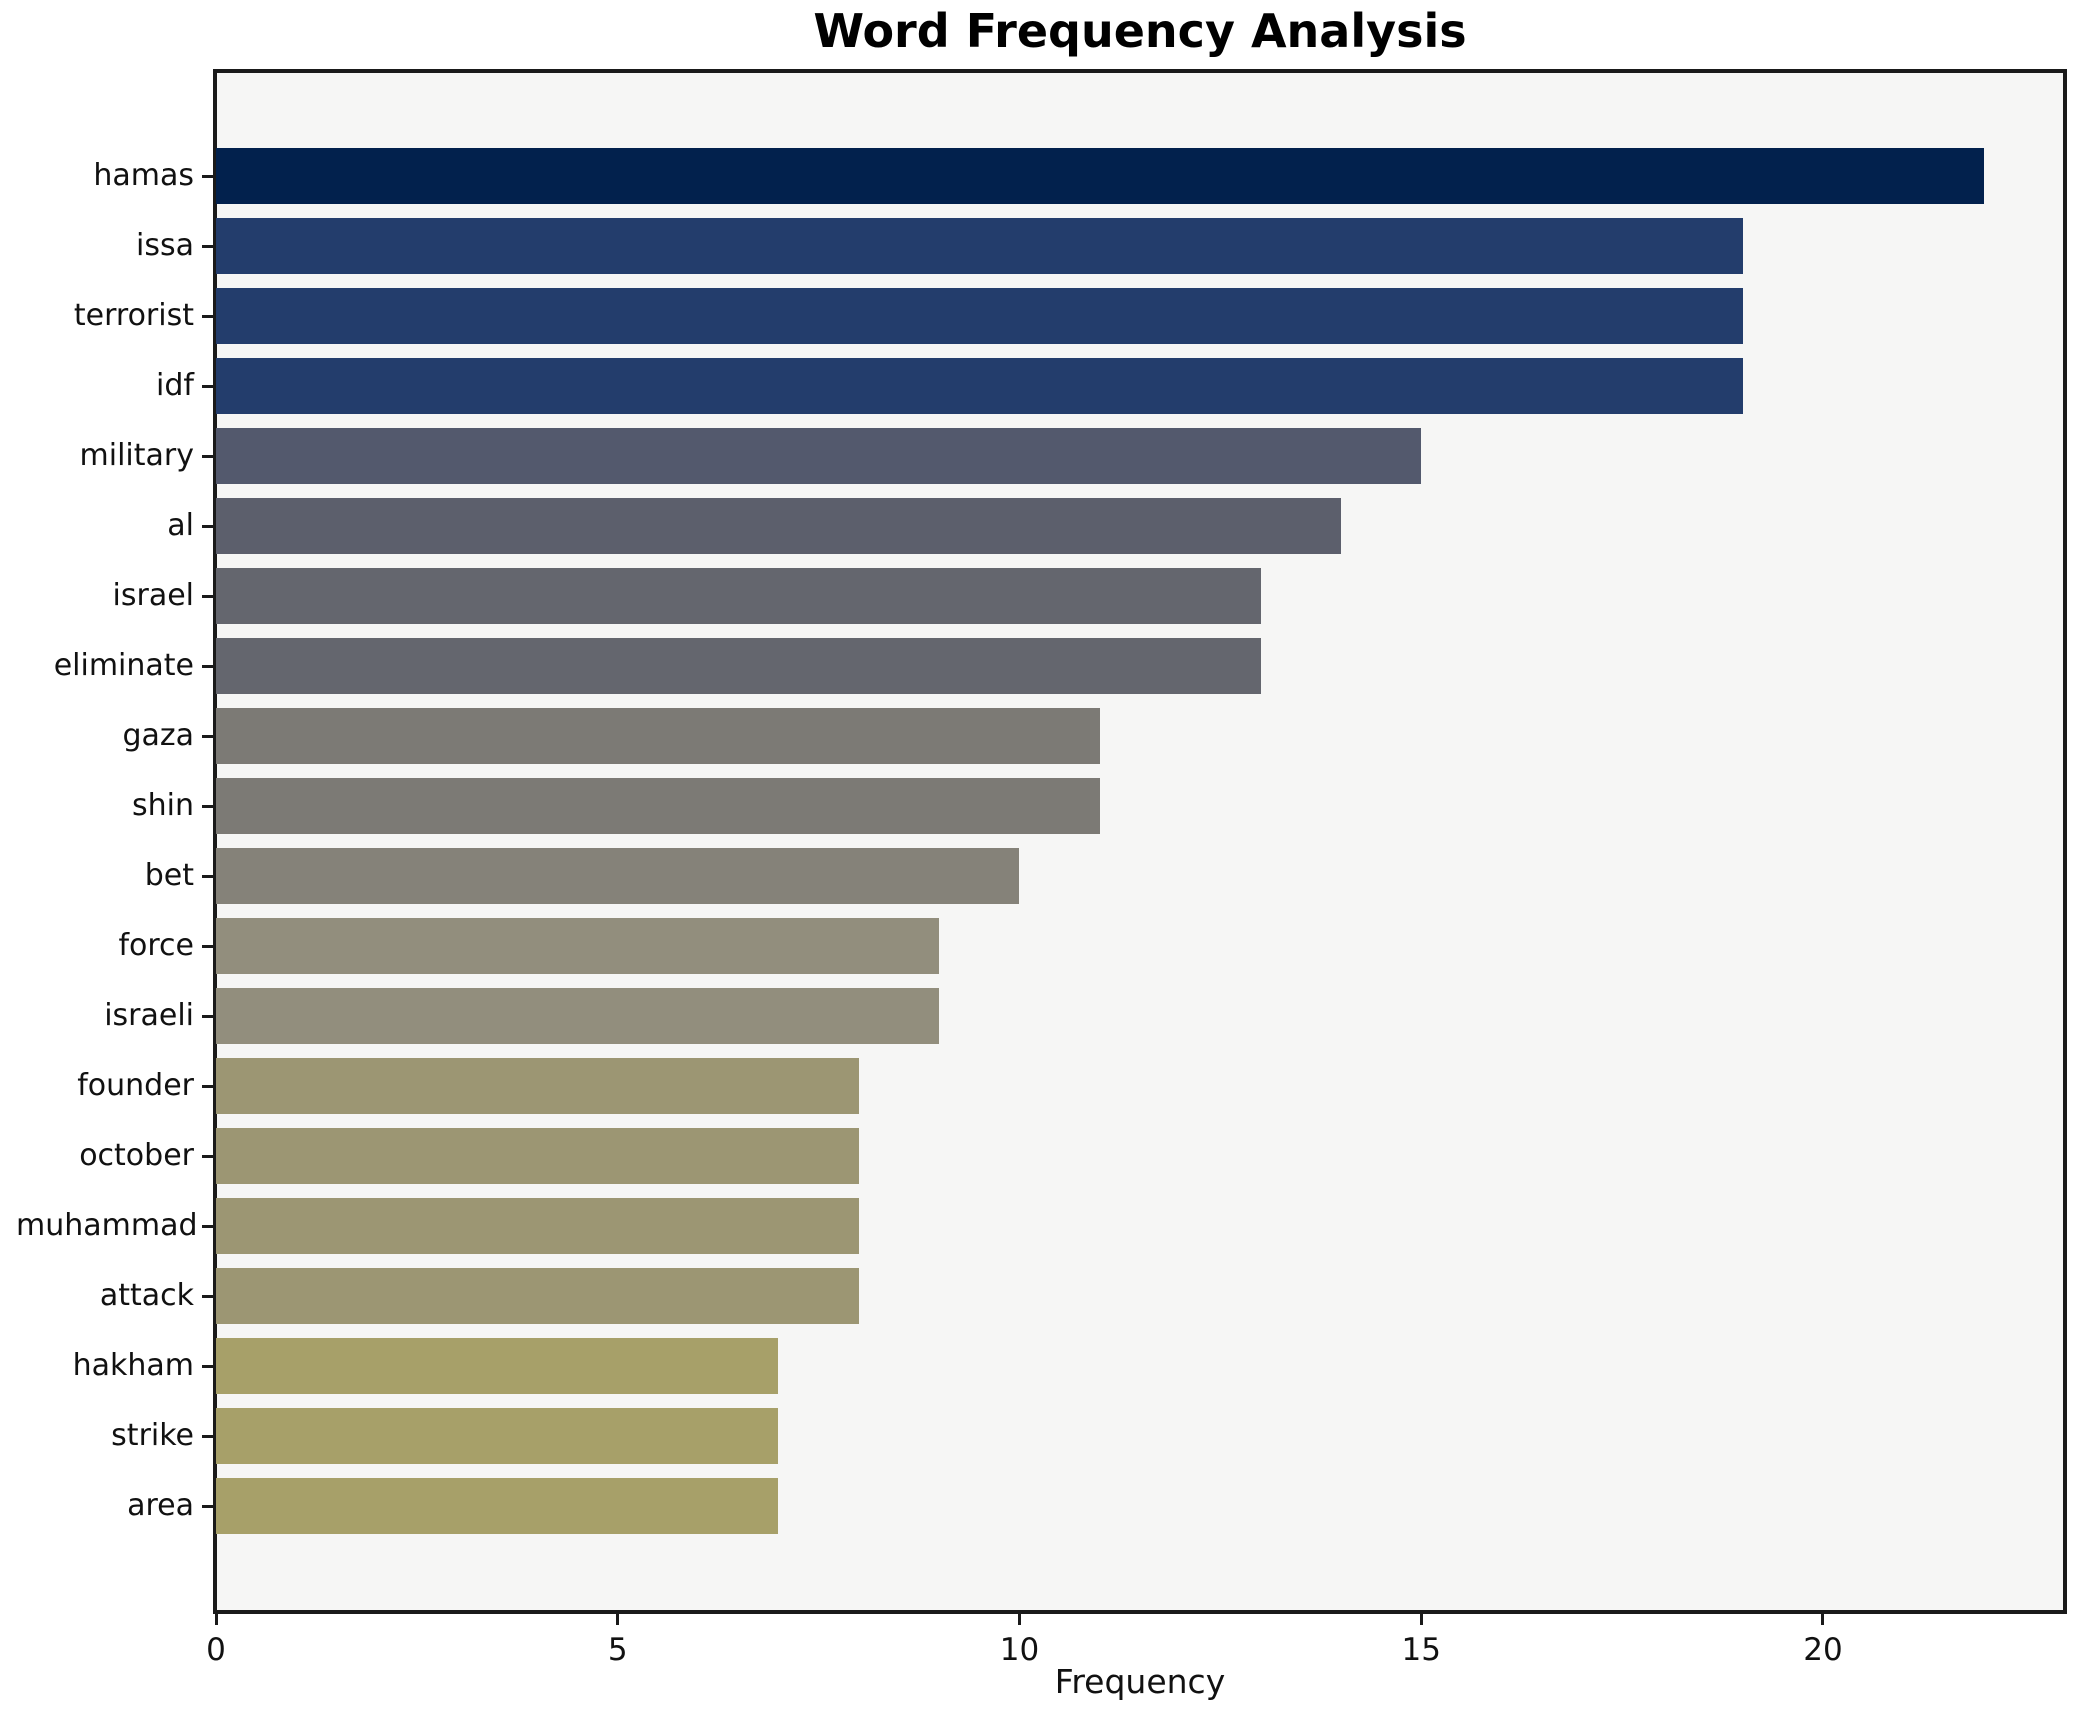 The image size is (2095, 1722). I want to click on bar-area, so click(497, 1506).